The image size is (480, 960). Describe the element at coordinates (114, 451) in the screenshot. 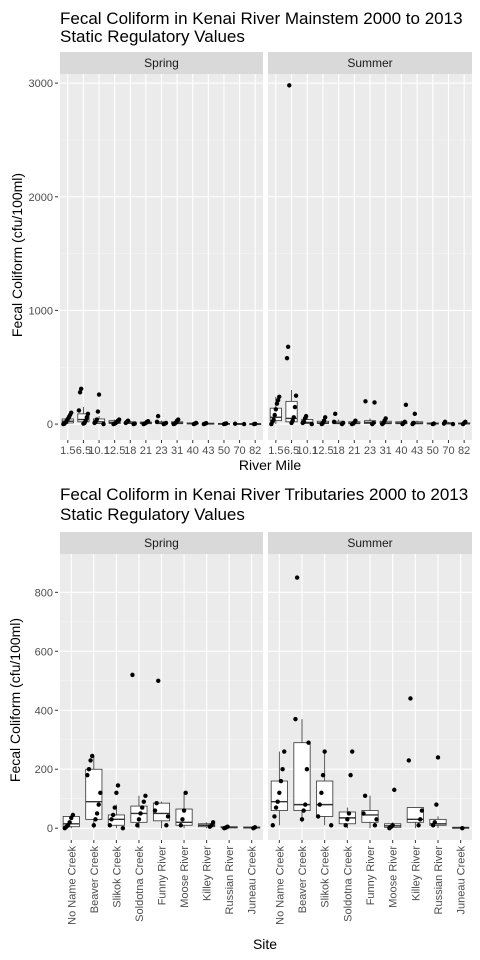

I see `x-tick-label: 12.5` at that location.